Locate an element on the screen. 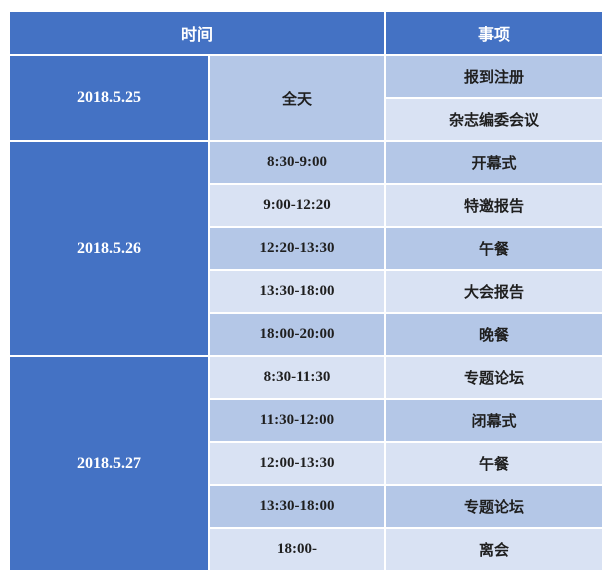 The height and width of the screenshot is (572, 614). date-cell-day3: 2018.5.27 is located at coordinates (109, 463).